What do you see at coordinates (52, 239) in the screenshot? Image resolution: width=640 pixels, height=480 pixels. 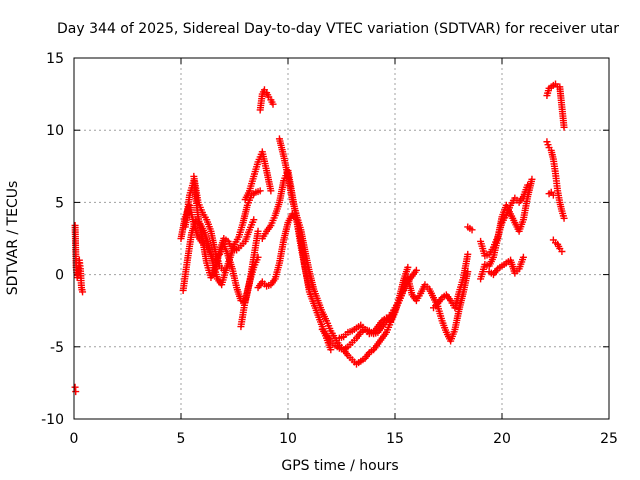 I see `y-tick-labels: -10 -5 0 5 10 15` at bounding box center [52, 239].